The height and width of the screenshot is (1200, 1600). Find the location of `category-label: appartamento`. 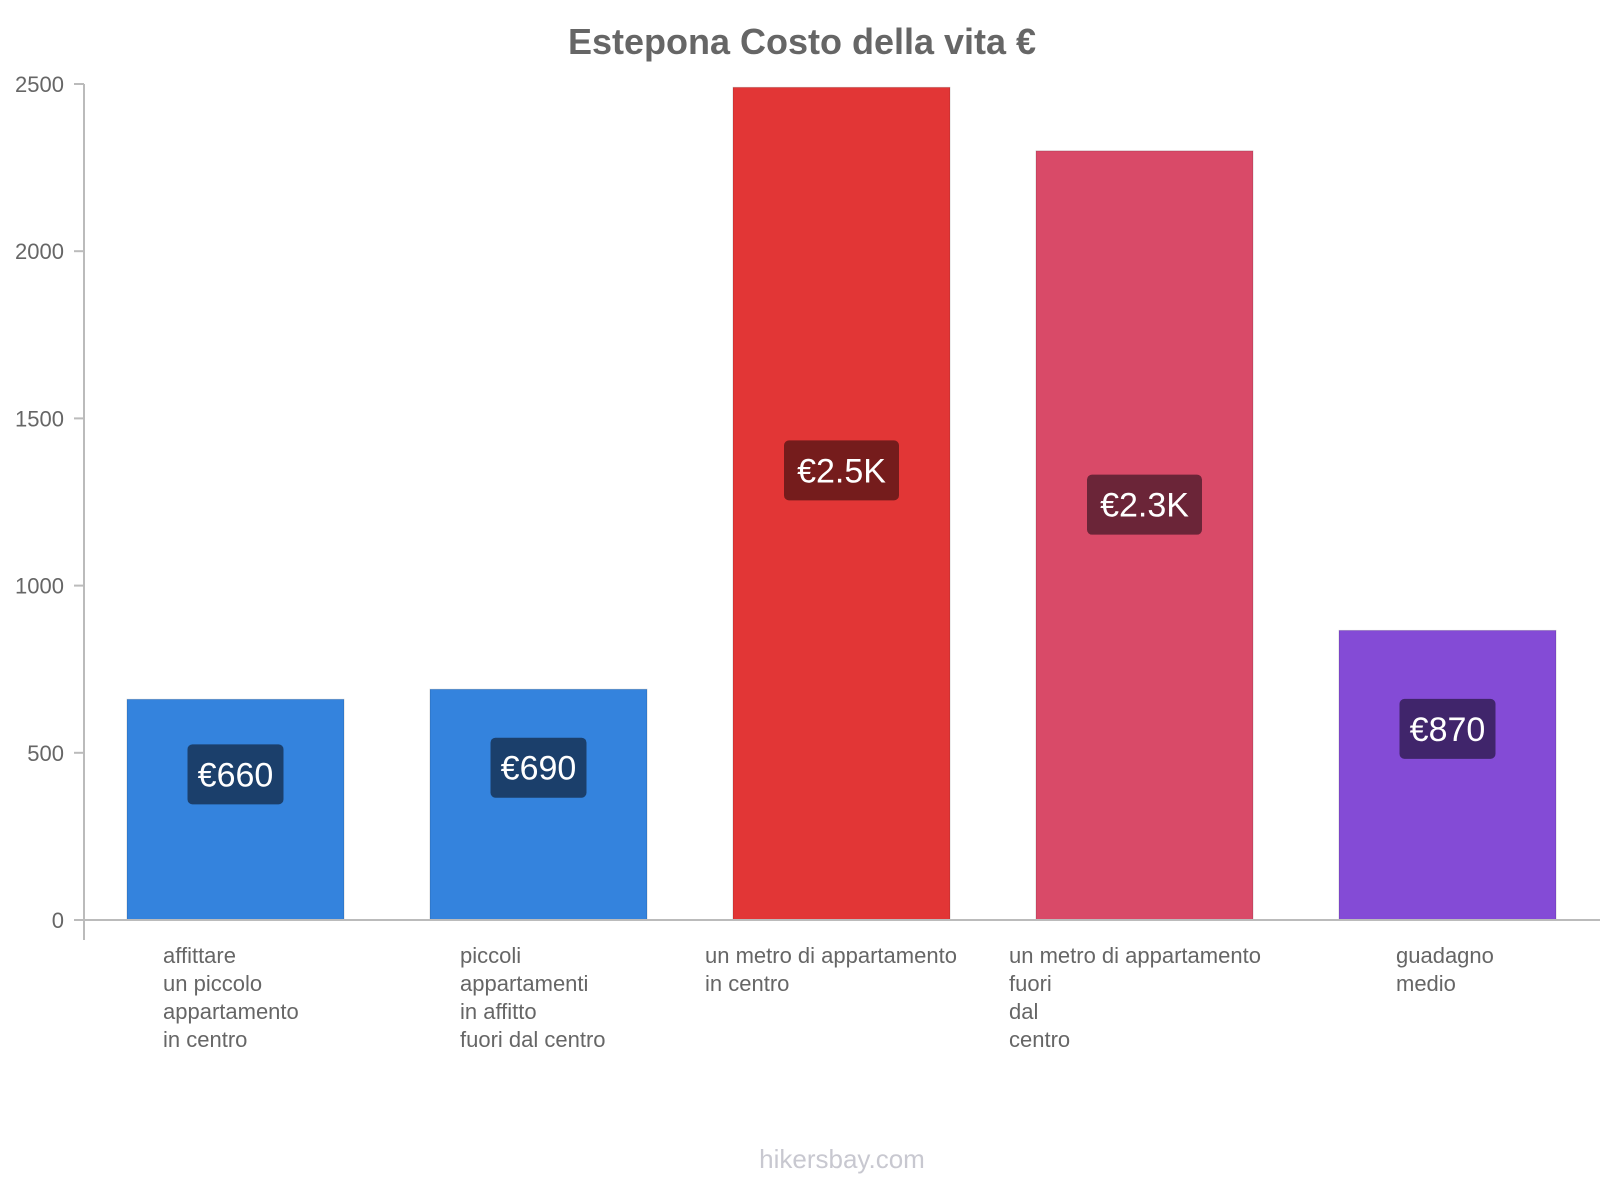

category-label: appartamento is located at coordinates (231, 1011).